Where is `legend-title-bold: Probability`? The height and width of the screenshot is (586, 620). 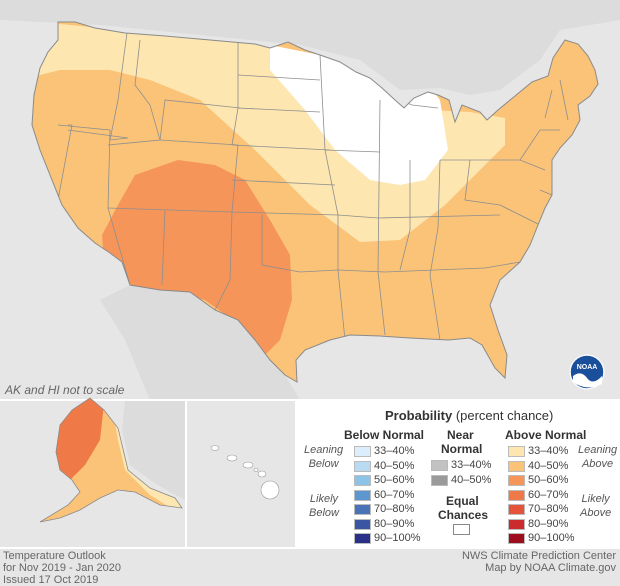 legend-title-bold: Probability is located at coordinates (419, 415).